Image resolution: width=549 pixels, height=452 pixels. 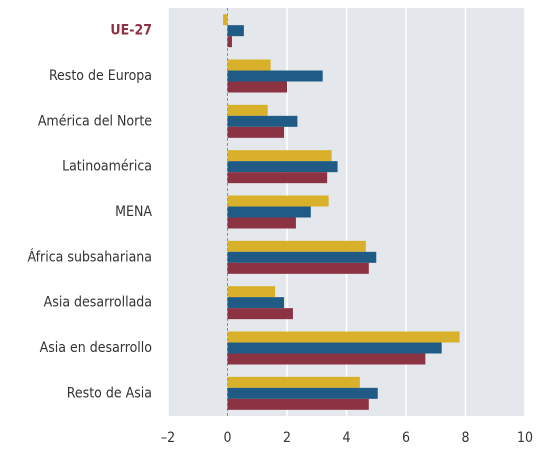 I want to click on x-tick-label: 6, so click(x=406, y=438).